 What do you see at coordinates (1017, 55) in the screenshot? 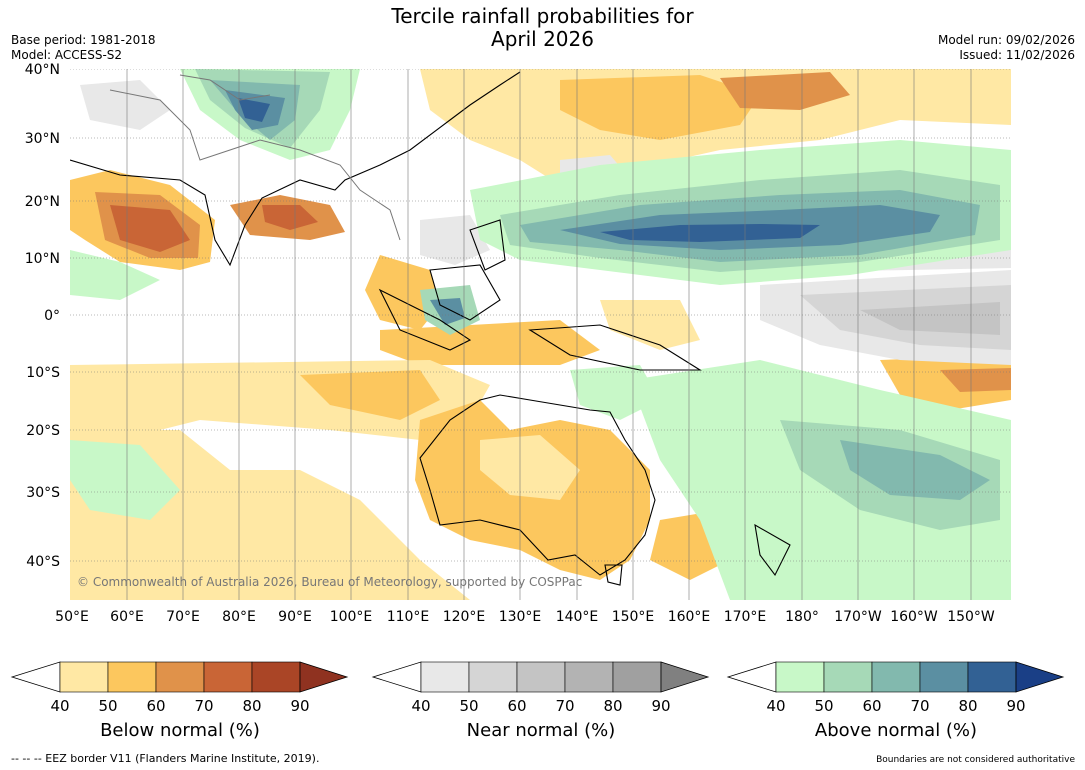
I see `issued-date: Issued: 11/02/2026` at bounding box center [1017, 55].